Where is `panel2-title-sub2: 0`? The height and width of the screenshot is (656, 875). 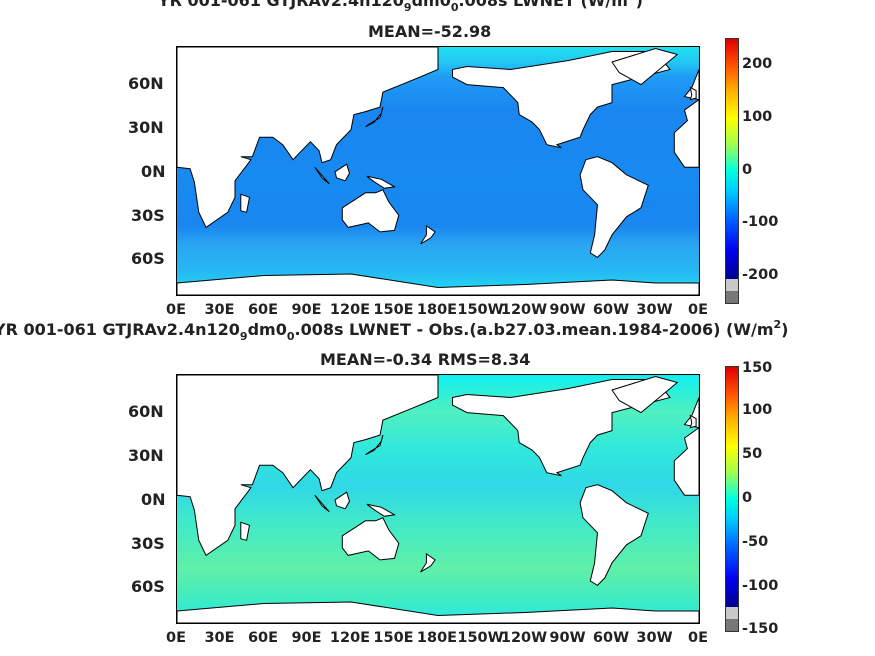 panel2-title-sub2: 0 is located at coordinates (290, 336).